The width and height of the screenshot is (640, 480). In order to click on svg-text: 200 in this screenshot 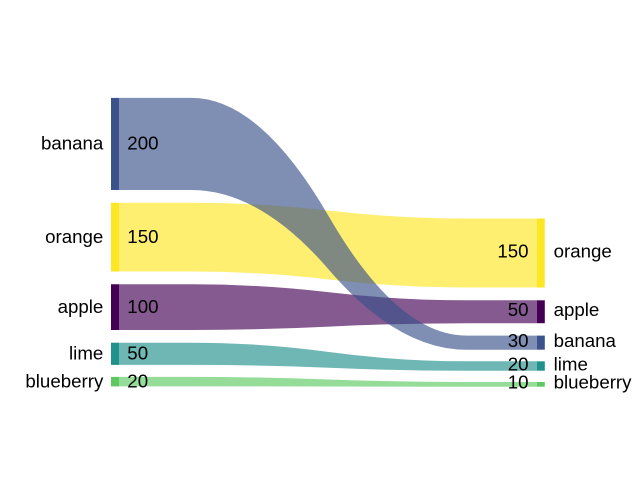, I will do `click(142, 143)`.